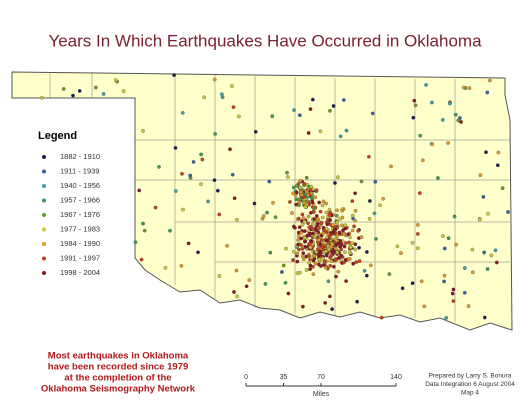 This screenshot has width=530, height=409. I want to click on legend-label: 1991 - 1997, so click(80, 257).